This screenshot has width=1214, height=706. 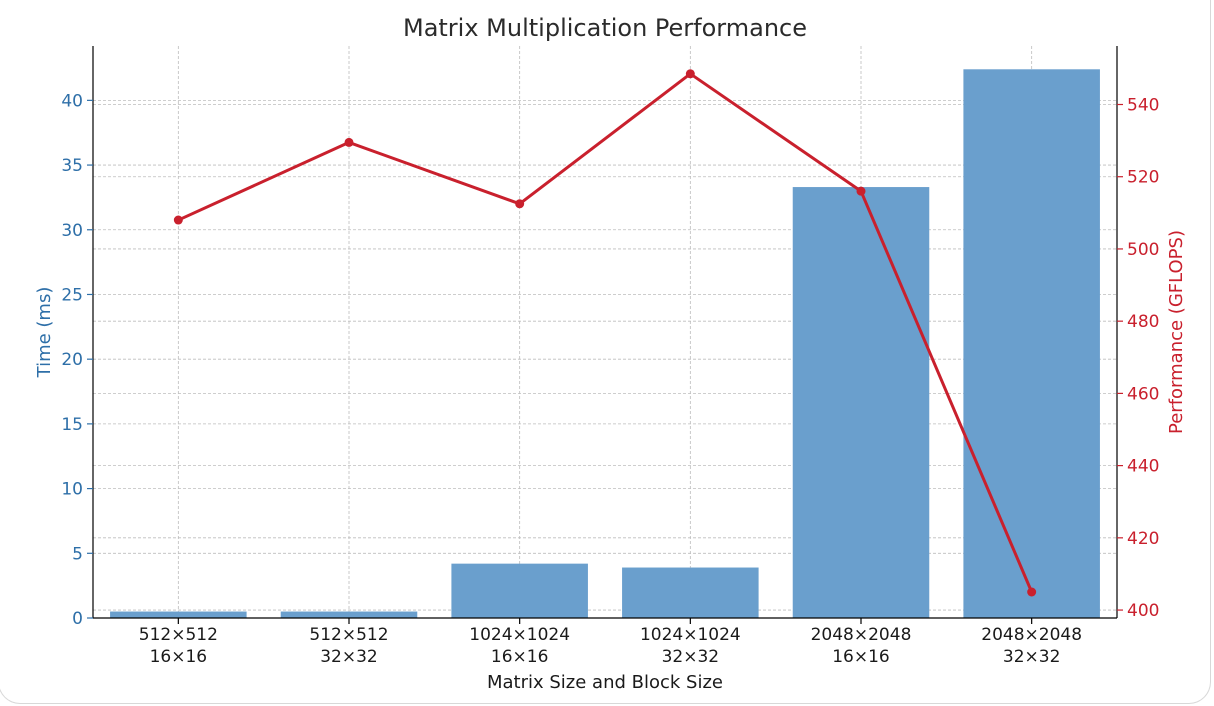 What do you see at coordinates (1143, 178) in the screenshot?
I see `right-tick-label: 520` at bounding box center [1143, 178].